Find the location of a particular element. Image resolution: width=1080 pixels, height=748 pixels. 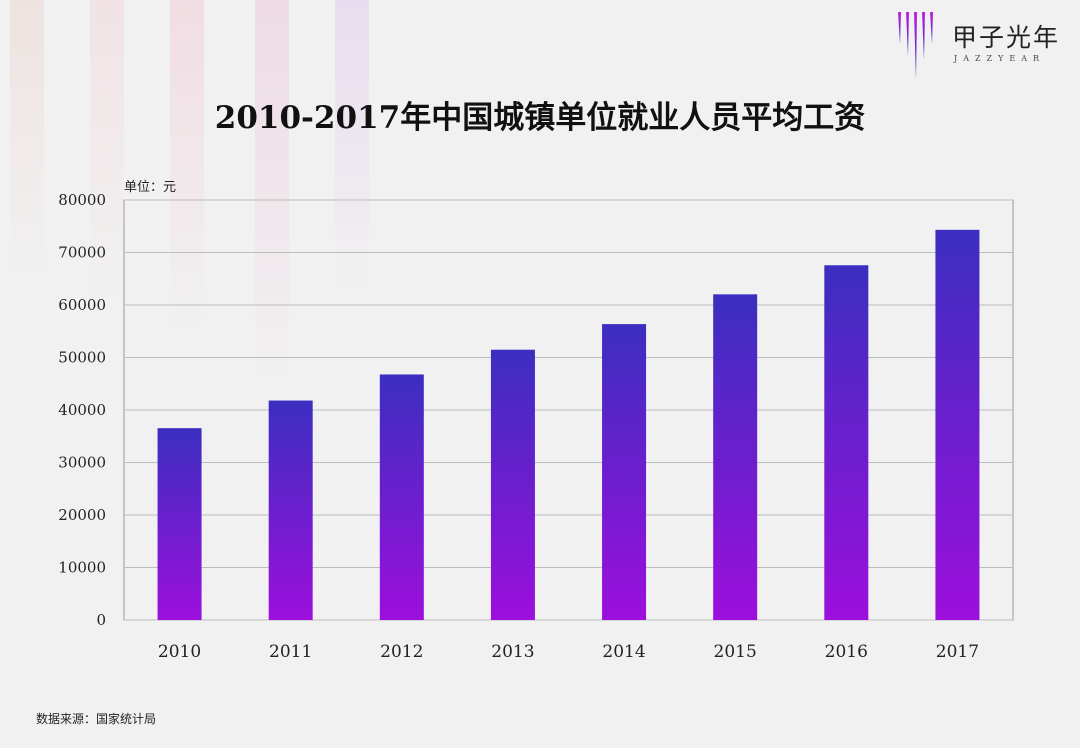

logo: 甲子光年 JAZZYEAR is located at coordinates (982, 45).